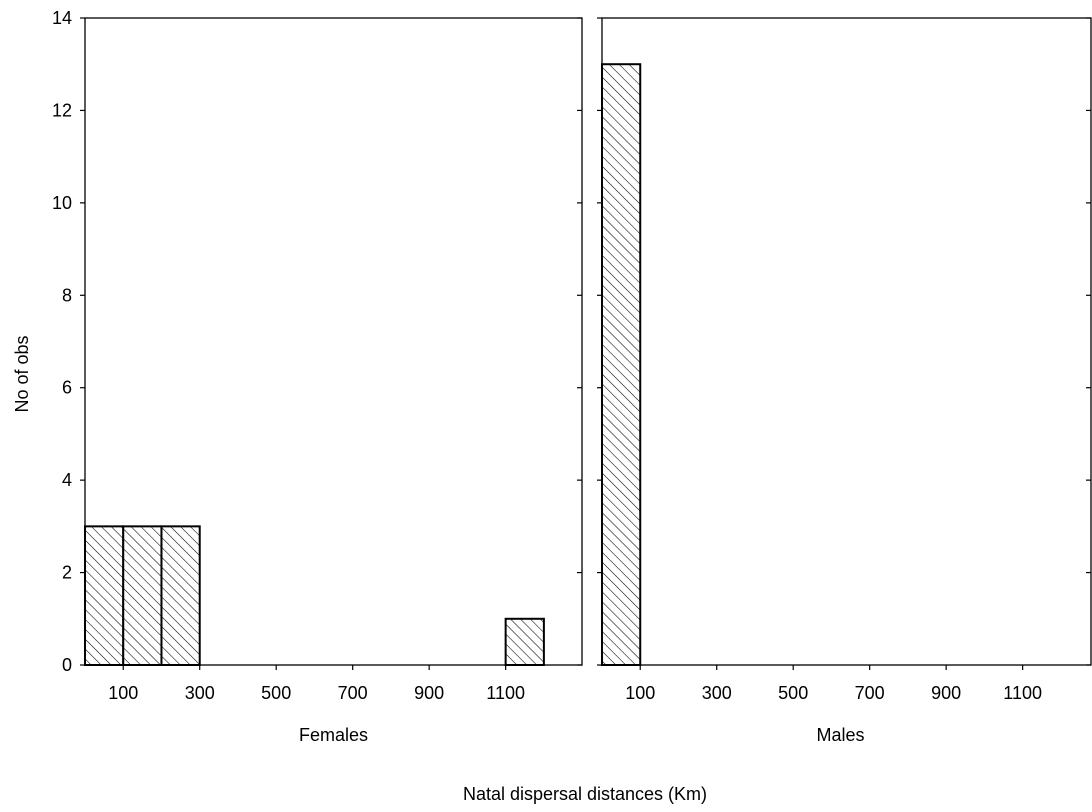  I want to click on y-tick-label: 0, so click(67, 665).